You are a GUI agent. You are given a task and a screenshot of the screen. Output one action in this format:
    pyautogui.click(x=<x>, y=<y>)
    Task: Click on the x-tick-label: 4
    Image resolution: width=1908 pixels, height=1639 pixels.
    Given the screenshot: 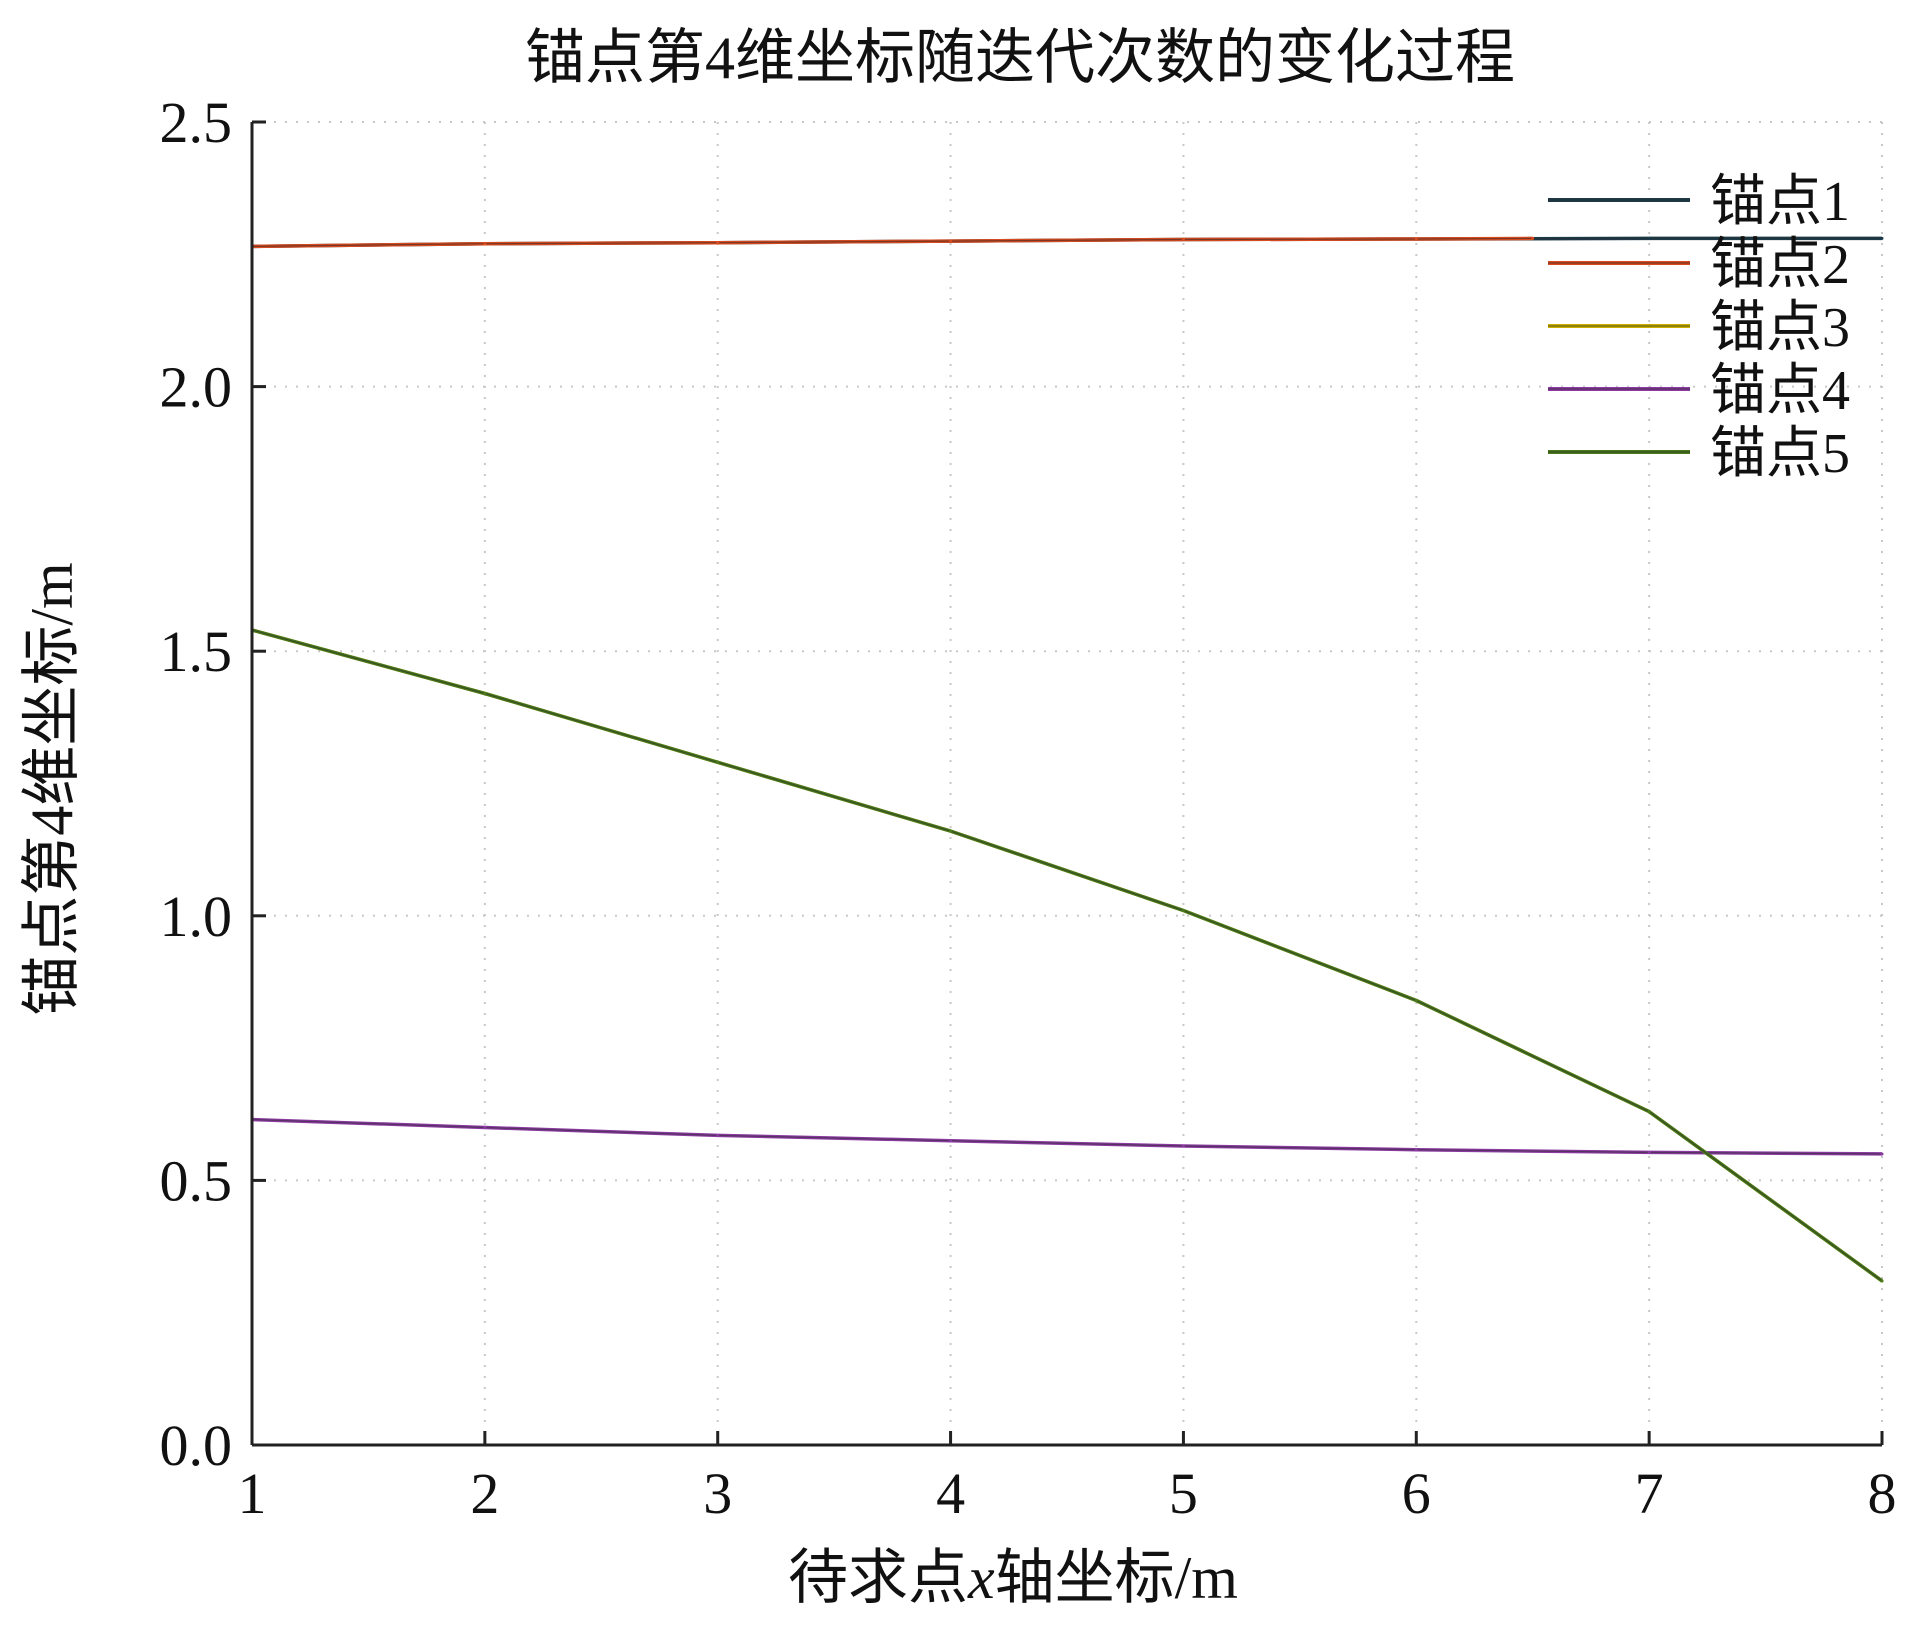 What is the action you would take?
    pyautogui.click(x=950, y=1493)
    